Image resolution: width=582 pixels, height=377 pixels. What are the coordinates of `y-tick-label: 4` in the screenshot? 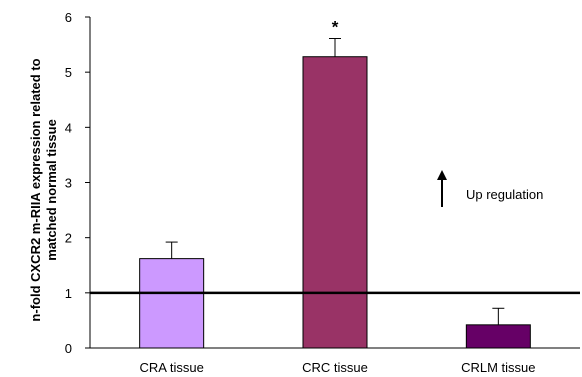 It's located at (68, 127).